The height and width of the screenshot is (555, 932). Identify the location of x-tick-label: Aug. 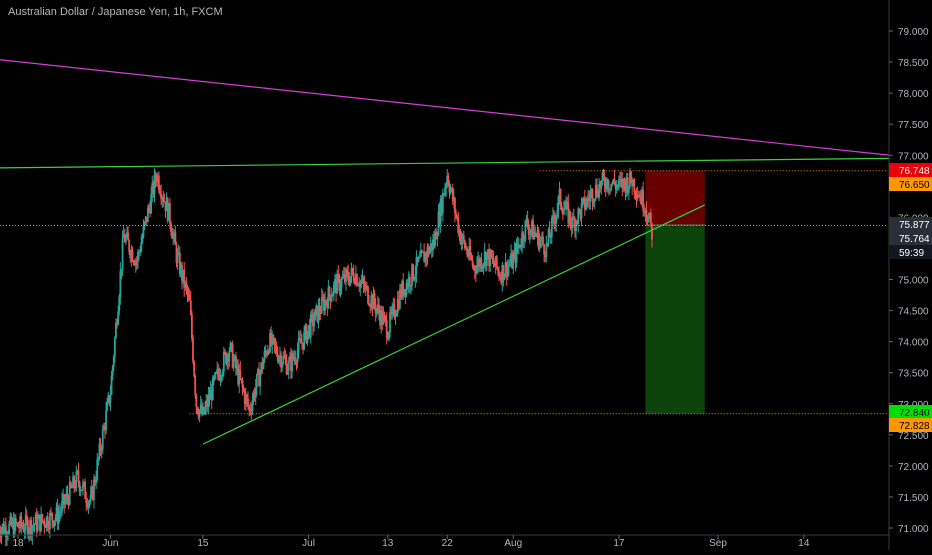
(513, 543).